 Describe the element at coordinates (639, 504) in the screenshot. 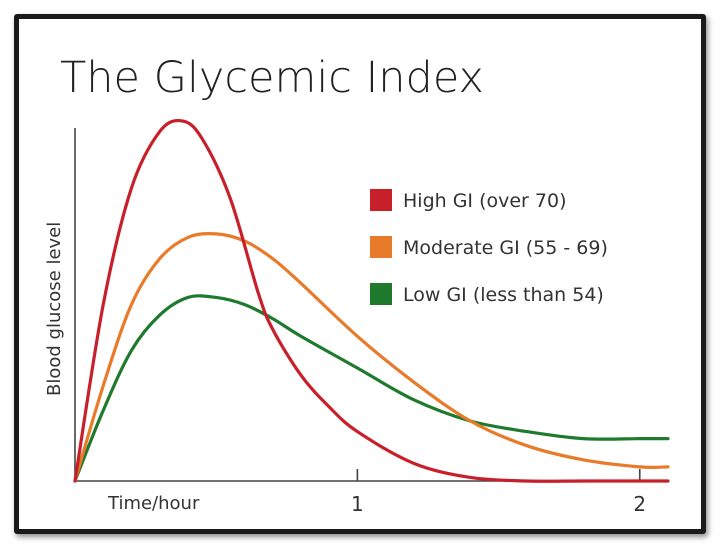

I see `x-tick-label-2: 2` at that location.